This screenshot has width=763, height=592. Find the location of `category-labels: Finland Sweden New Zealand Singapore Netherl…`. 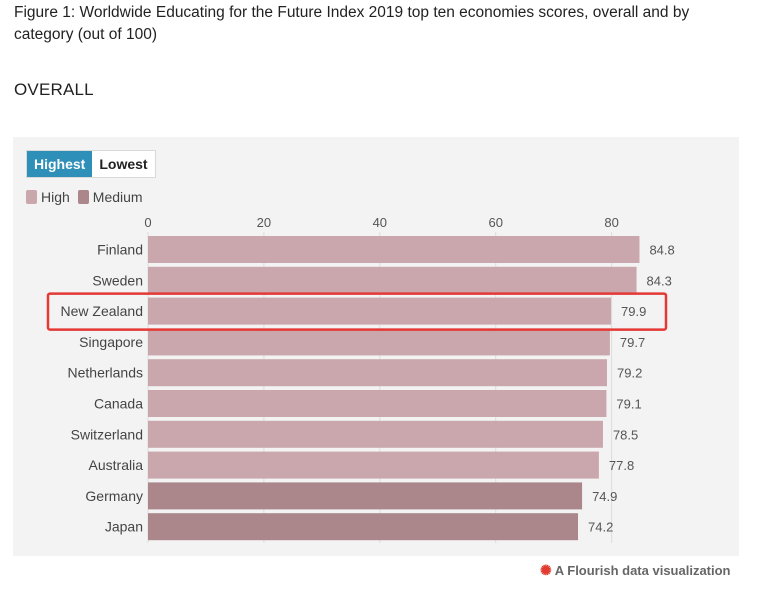

category-labels: Finland Sweden New Zealand Singapore Netherl… is located at coordinates (102, 388).